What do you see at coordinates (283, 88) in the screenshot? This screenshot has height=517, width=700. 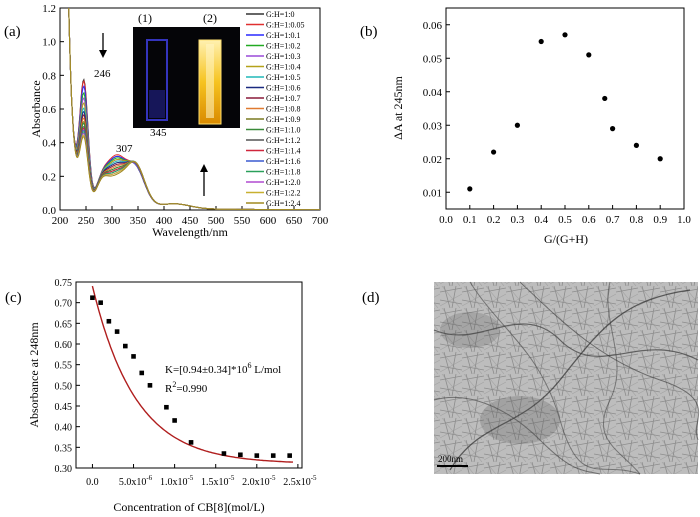 I see `legend-label: G:H=1:0.6` at bounding box center [283, 88].